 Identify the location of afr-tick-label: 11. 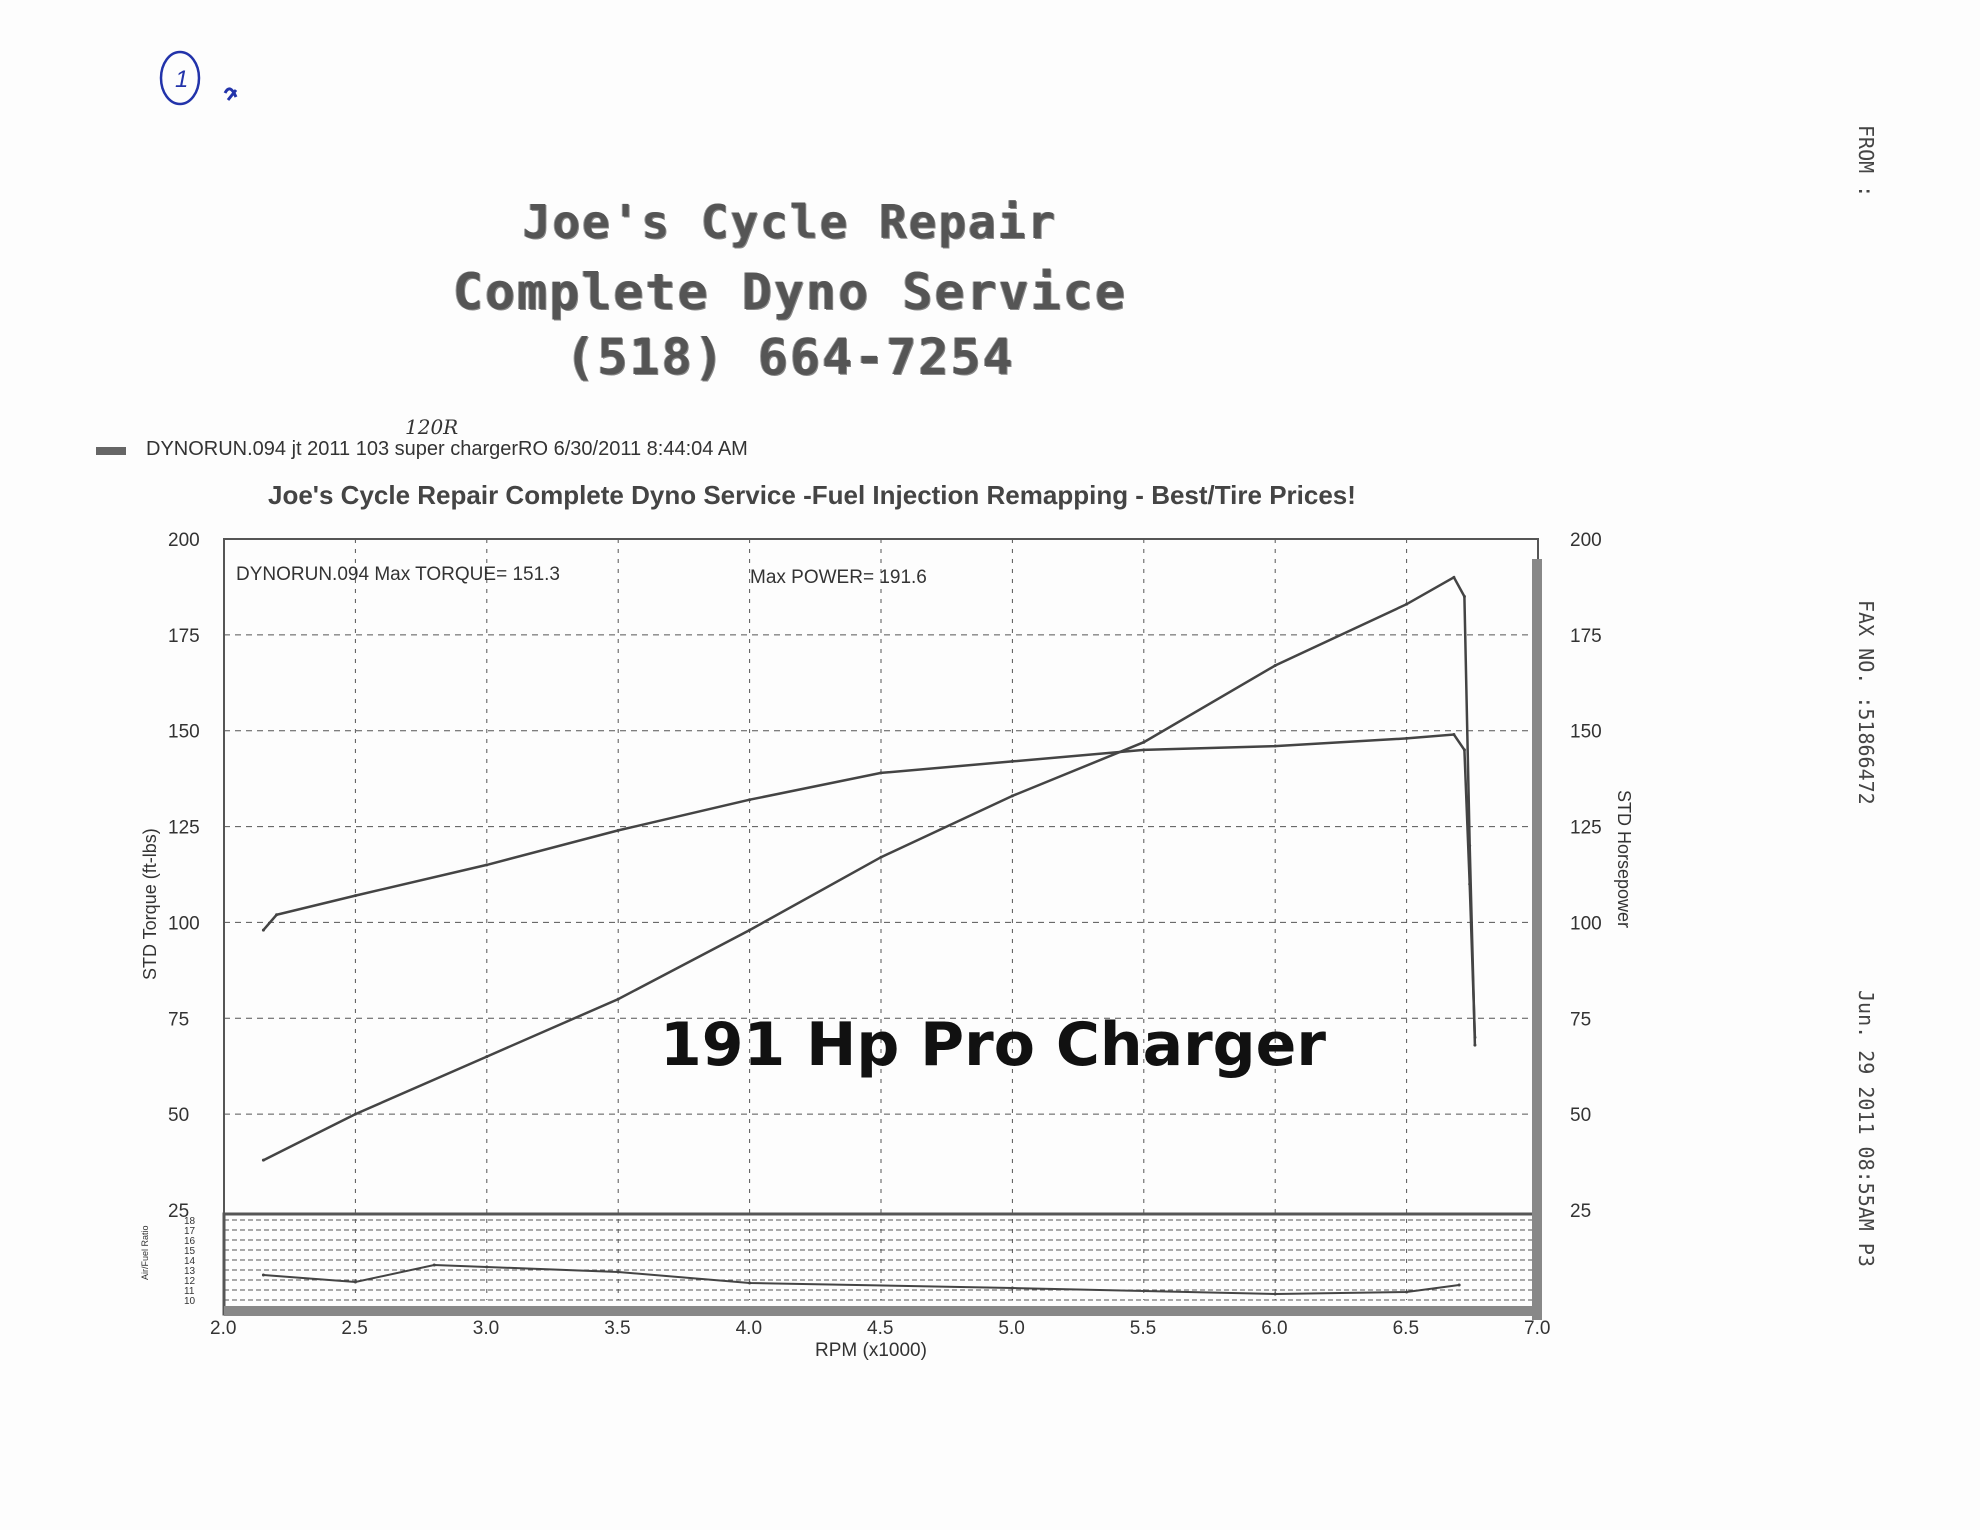
(189, 1291).